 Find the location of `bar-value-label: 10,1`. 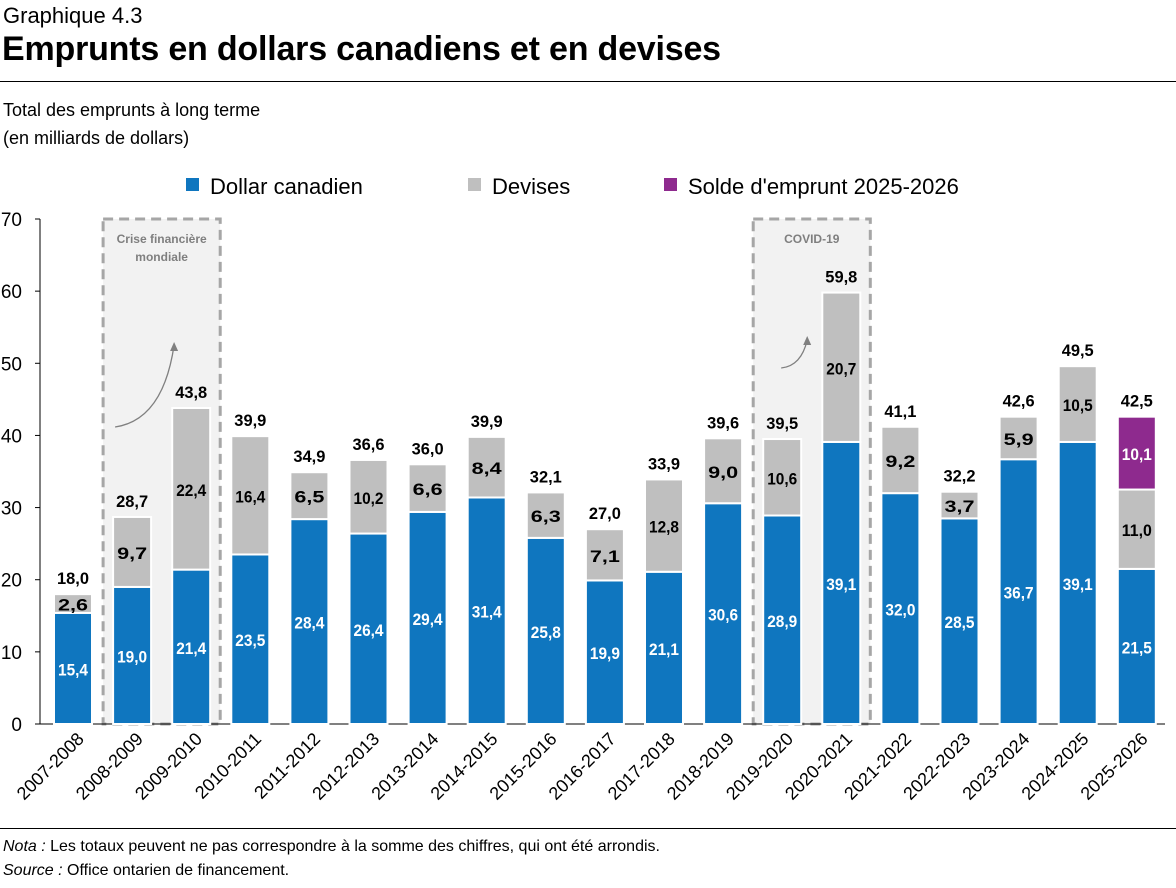

bar-value-label: 10,1 is located at coordinates (1137, 454).